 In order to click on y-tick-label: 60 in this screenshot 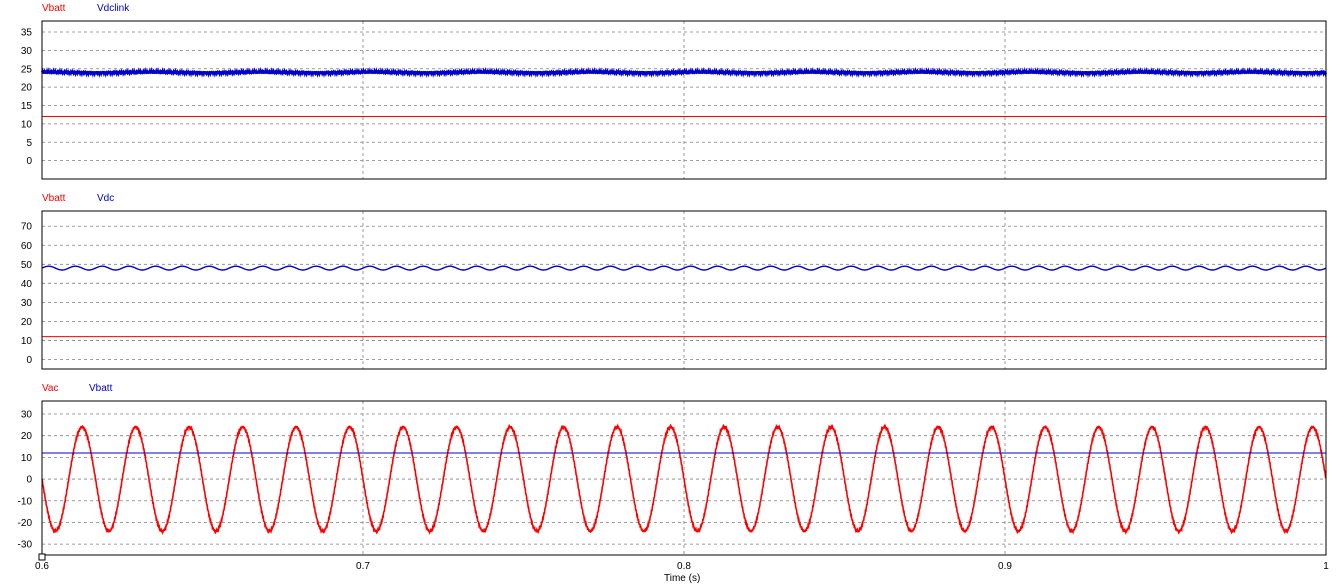, I will do `click(27, 246)`.